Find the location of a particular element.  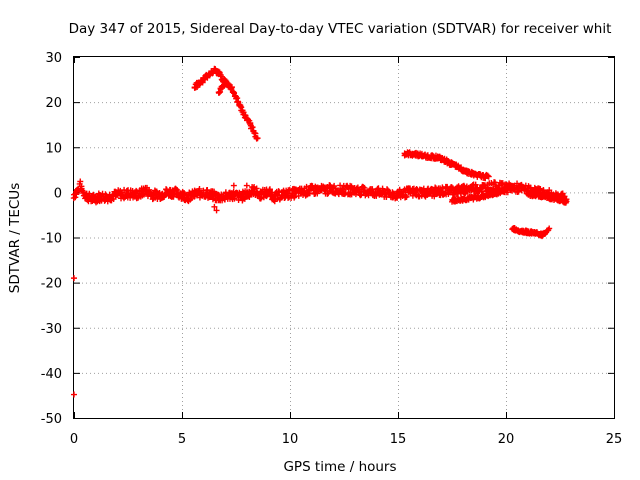

y-tick-label-5: -20 is located at coordinates (51, 284).